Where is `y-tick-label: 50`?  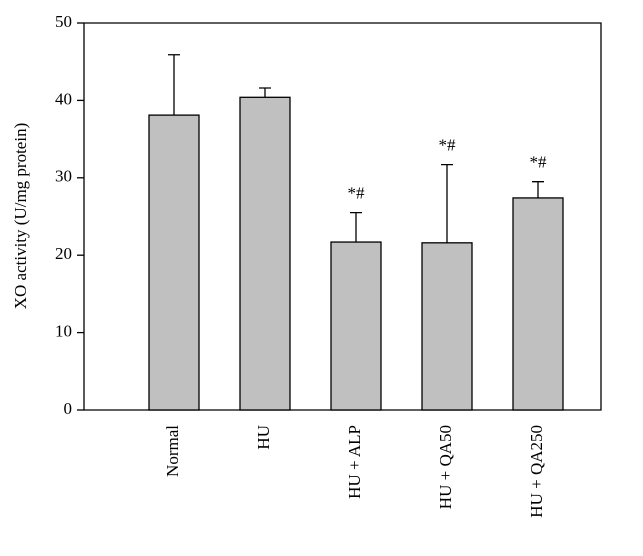 y-tick-label: 50 is located at coordinates (63, 21).